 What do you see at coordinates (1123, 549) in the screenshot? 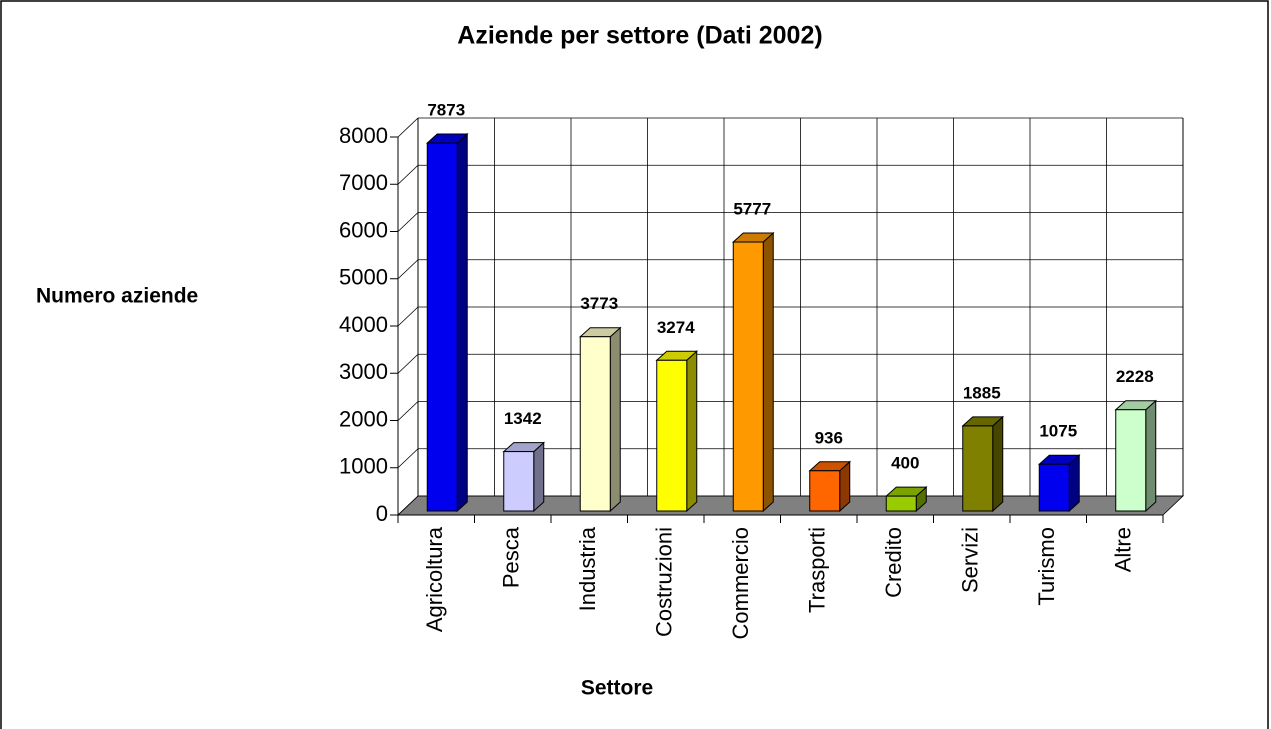
I see `x-tick-label: Altre` at bounding box center [1123, 549].